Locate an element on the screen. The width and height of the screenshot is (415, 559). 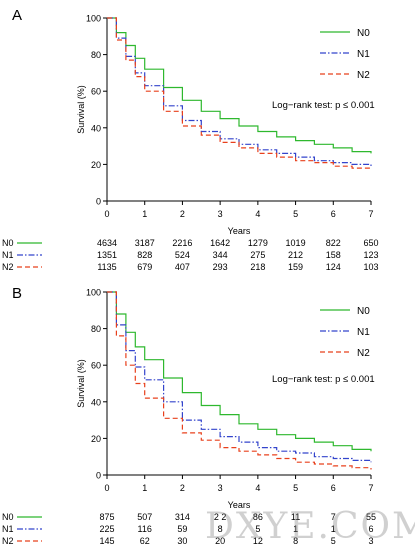
risk-count-cell: 1019 is located at coordinates (296, 243).